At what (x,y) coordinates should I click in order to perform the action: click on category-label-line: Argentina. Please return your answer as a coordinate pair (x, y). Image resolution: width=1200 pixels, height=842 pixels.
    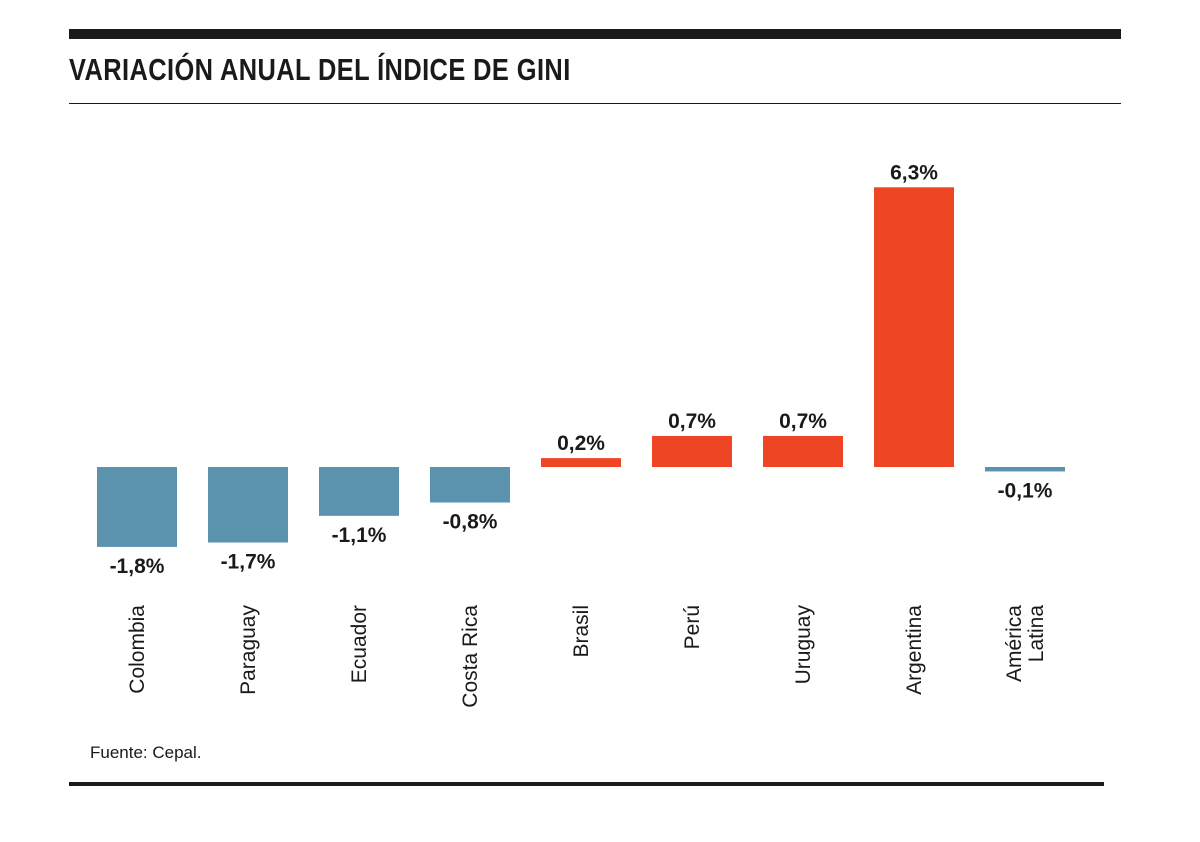
    Looking at the image, I should click on (914, 650).